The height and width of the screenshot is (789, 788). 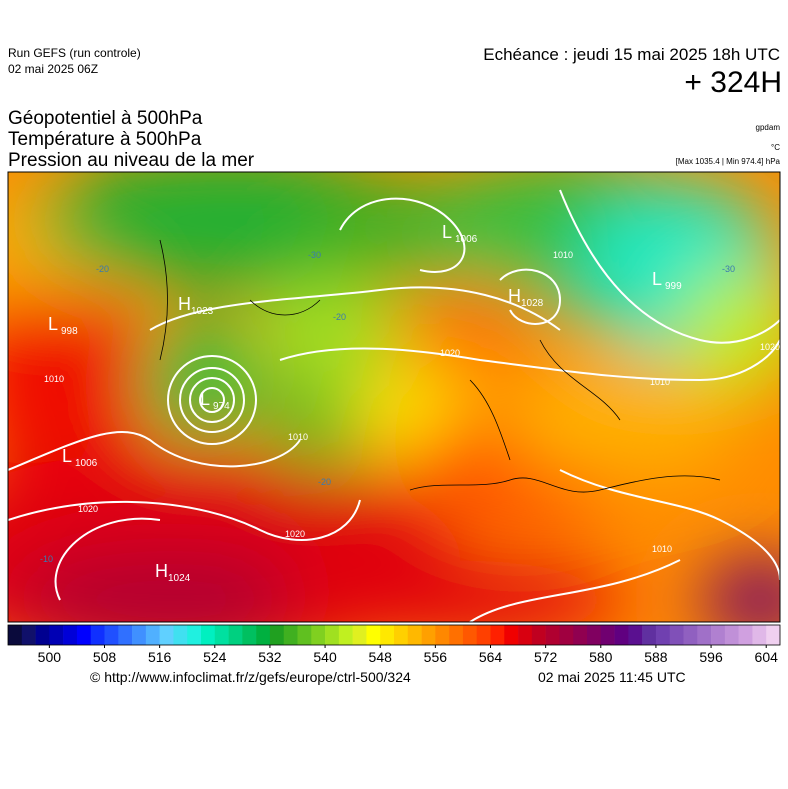 What do you see at coordinates (53, 69) in the screenshot?
I see `run-date: 02 mai 2025 06Z` at bounding box center [53, 69].